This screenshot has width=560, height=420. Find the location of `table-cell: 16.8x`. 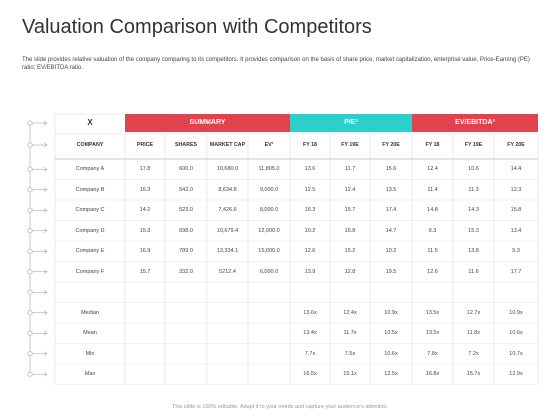

table-cell: 16.8x is located at coordinates (432, 374).